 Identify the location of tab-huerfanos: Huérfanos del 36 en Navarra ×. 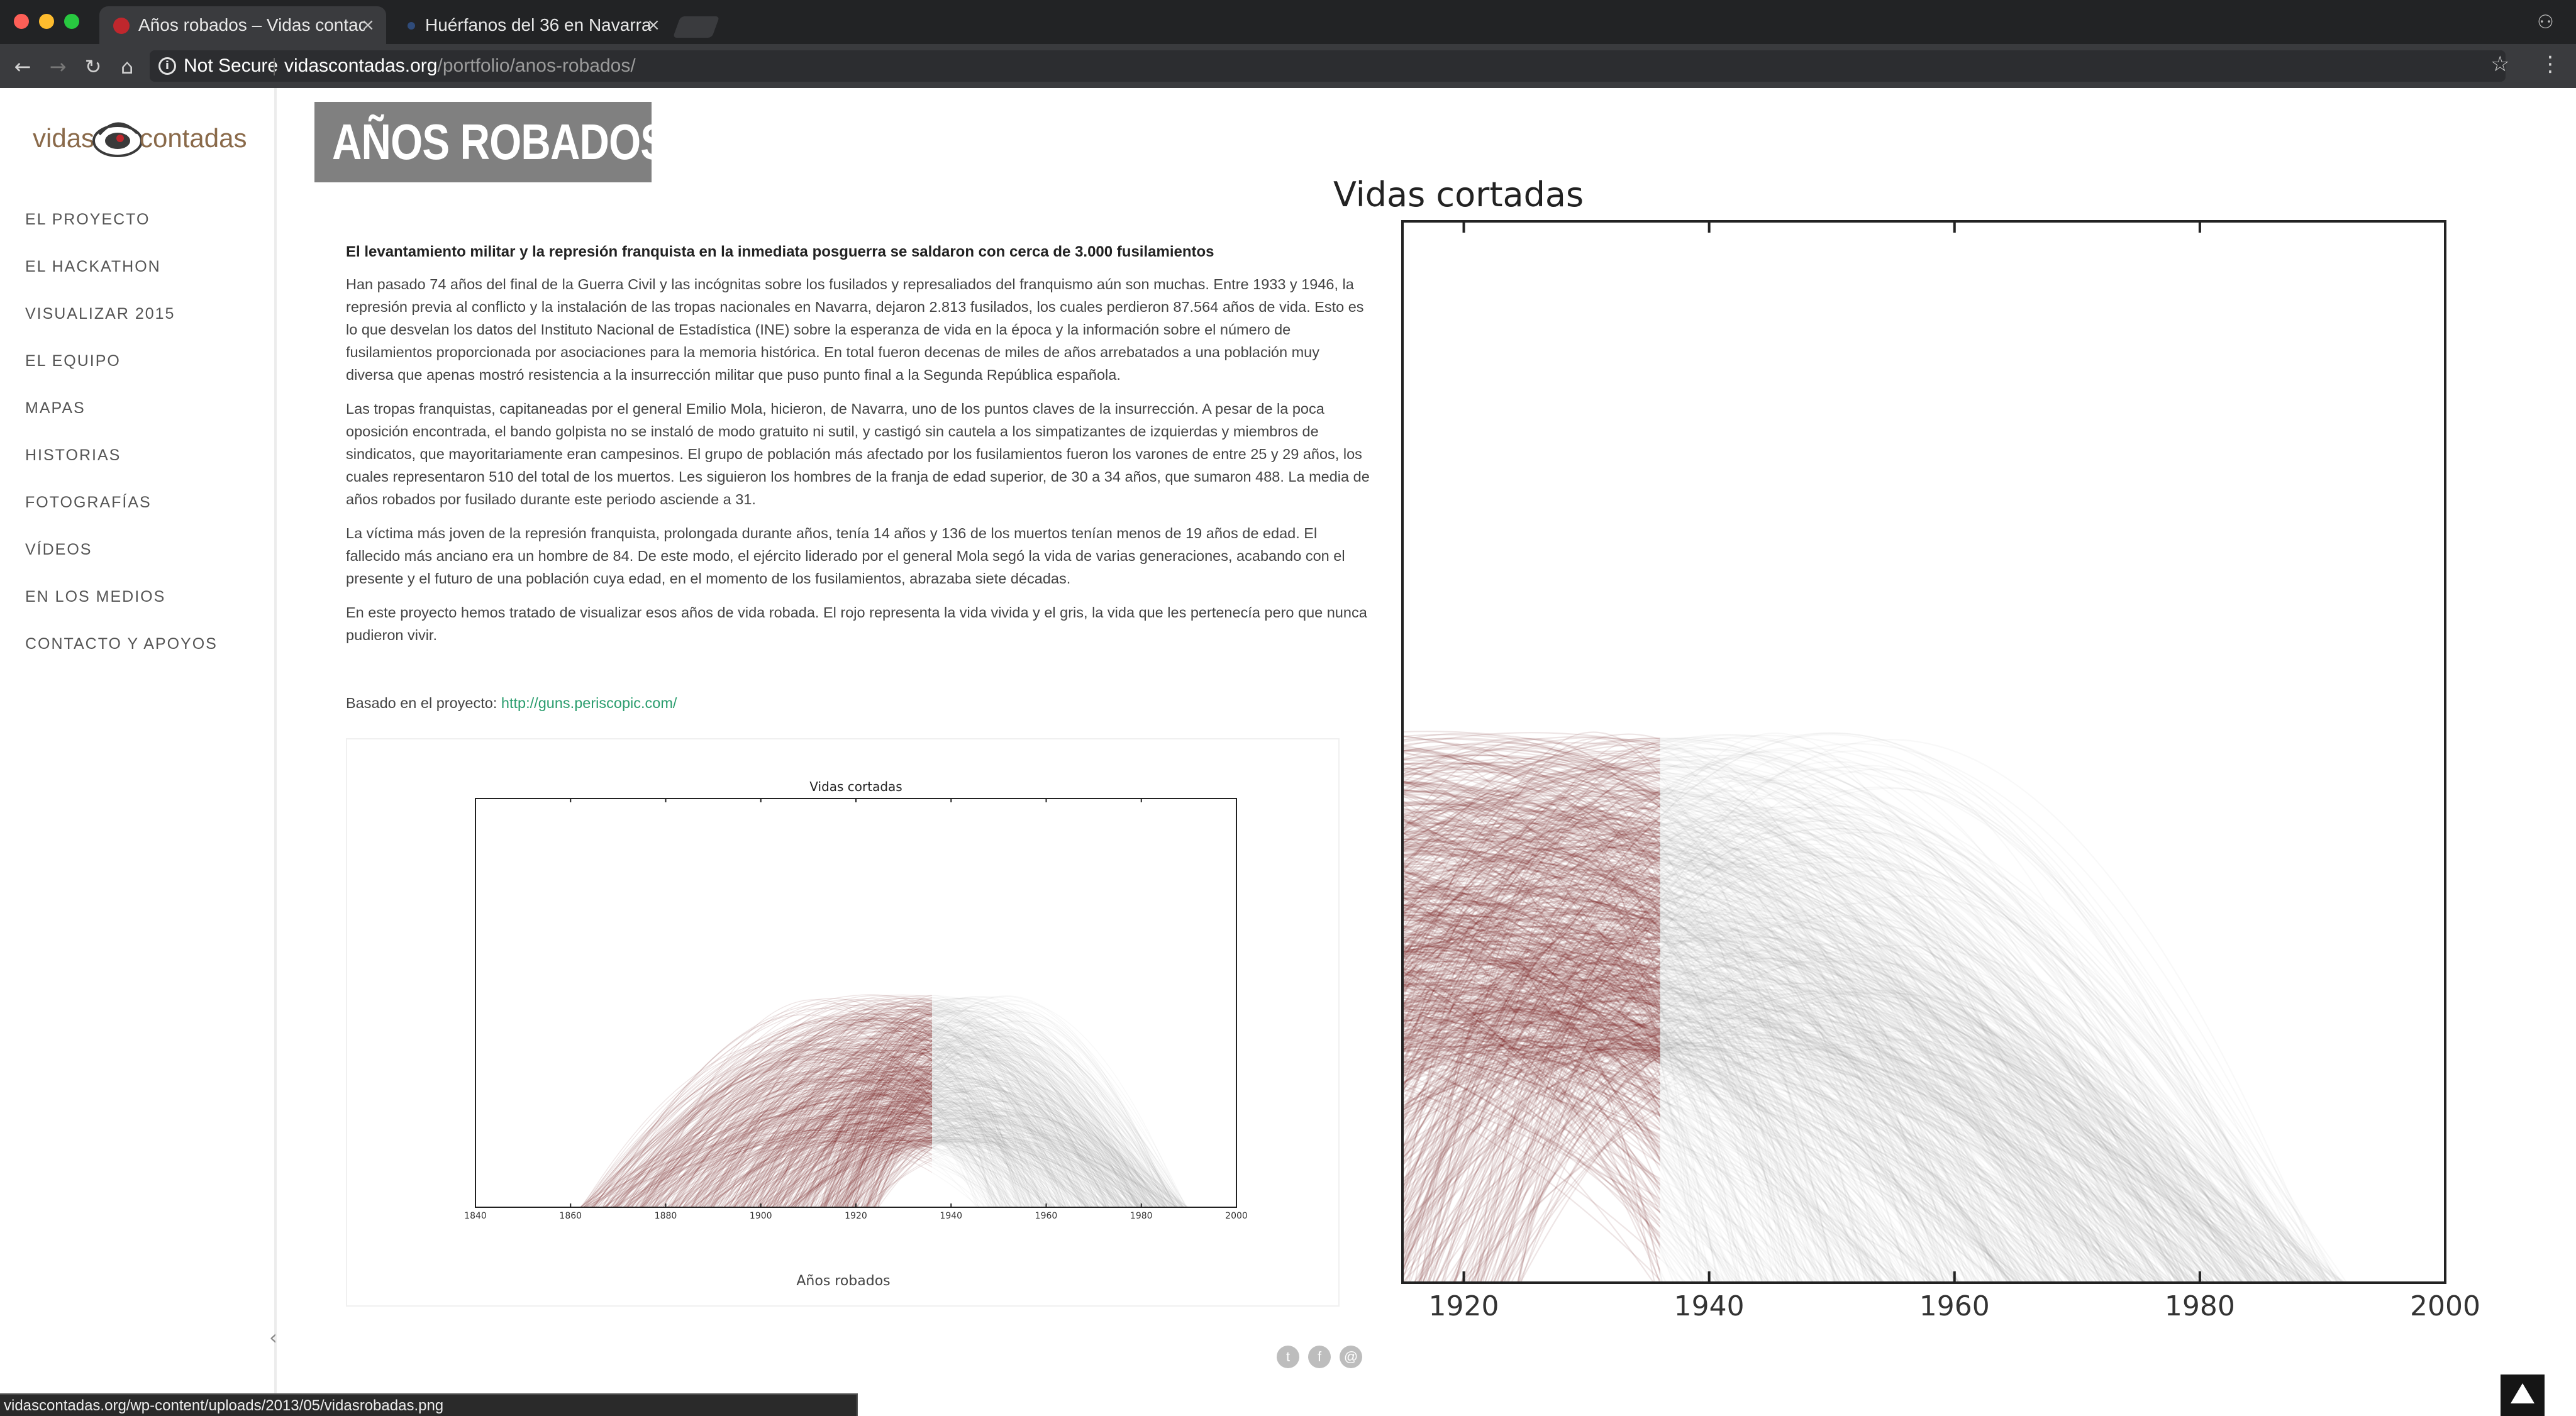
(531, 25).